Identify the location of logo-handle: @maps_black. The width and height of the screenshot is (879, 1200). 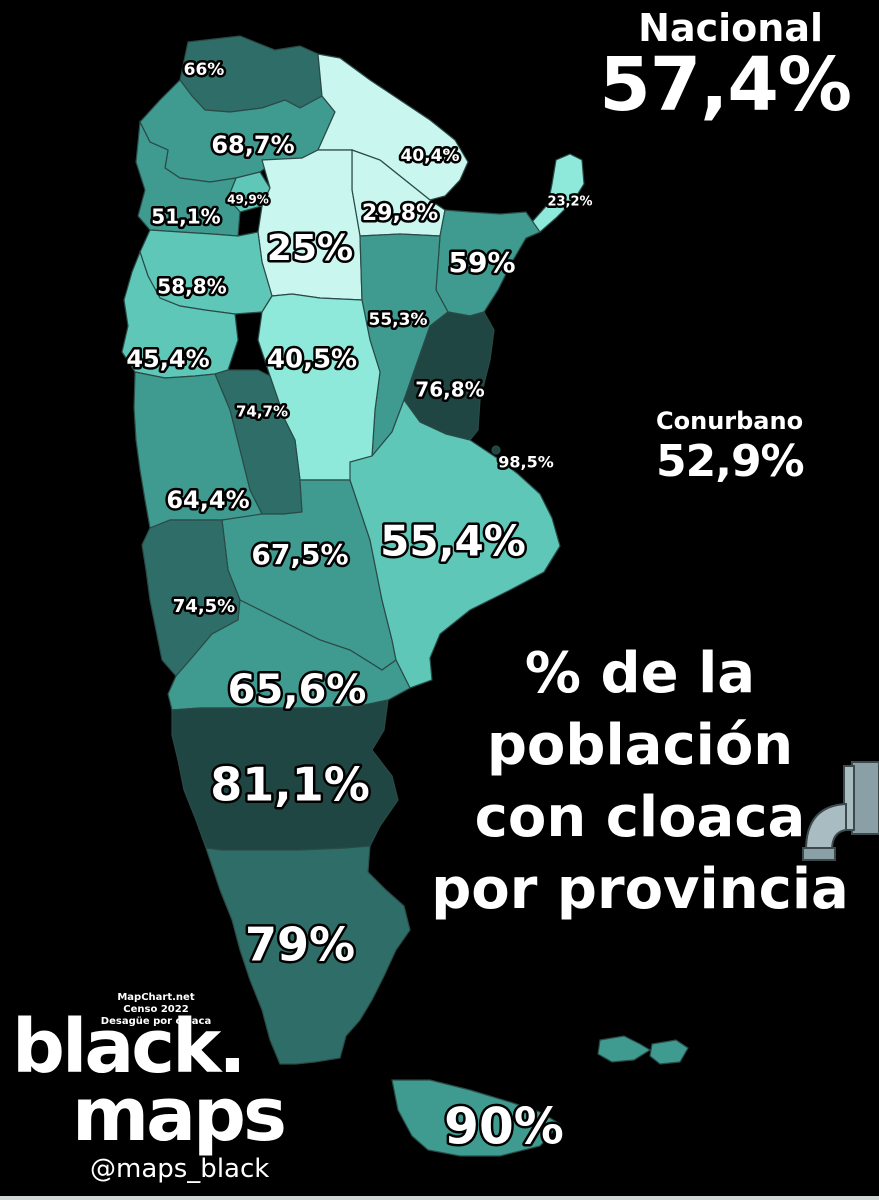
(180, 1169).